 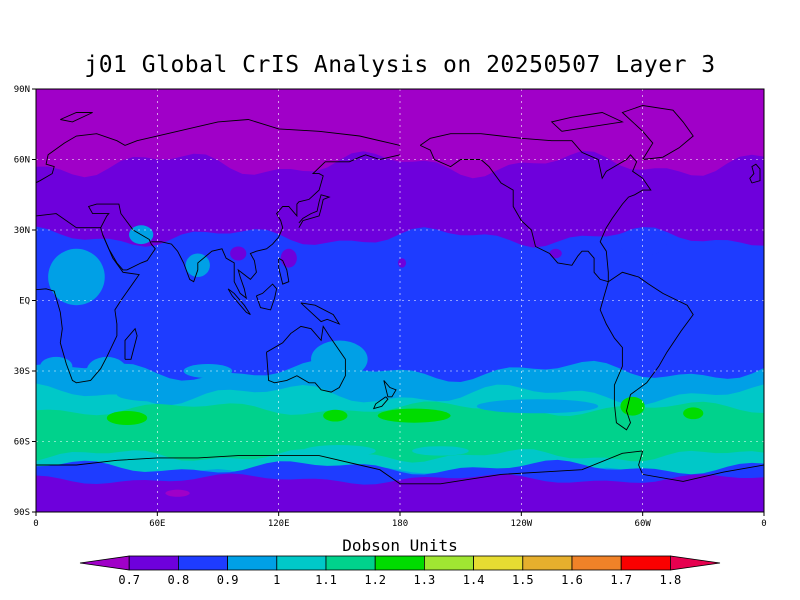 What do you see at coordinates (106, 371) in the screenshot?
I see `blob-cyan-safrica` at bounding box center [106, 371].